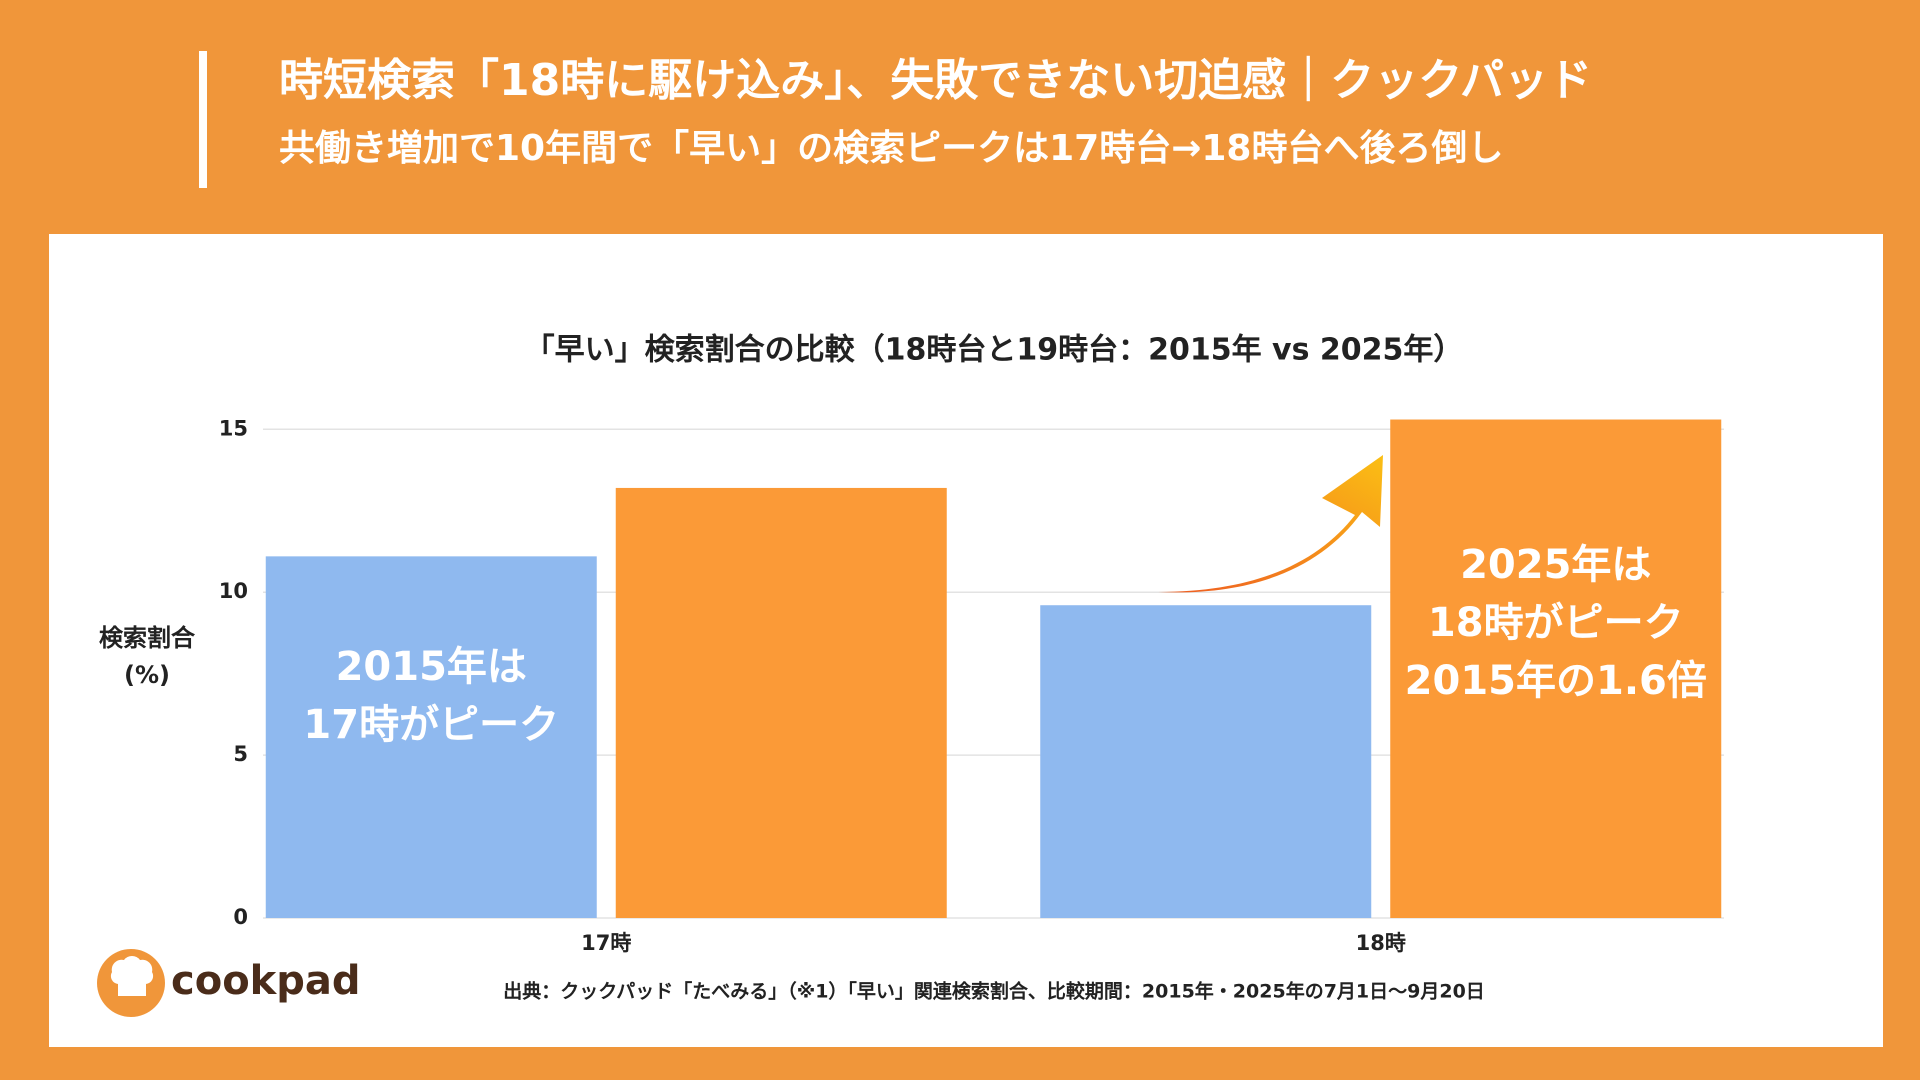 Image resolution: width=1920 pixels, height=1080 pixels. I want to click on annotation: 2015年は, so click(431, 667).